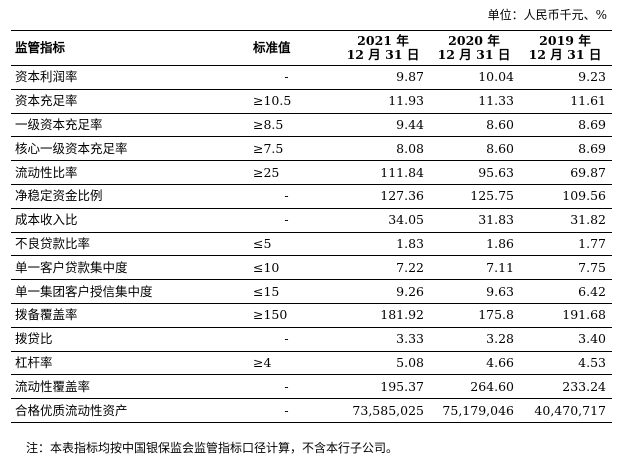 The width and height of the screenshot is (625, 467). I want to click on value-2019-cell: 40,470,717, so click(566, 410).